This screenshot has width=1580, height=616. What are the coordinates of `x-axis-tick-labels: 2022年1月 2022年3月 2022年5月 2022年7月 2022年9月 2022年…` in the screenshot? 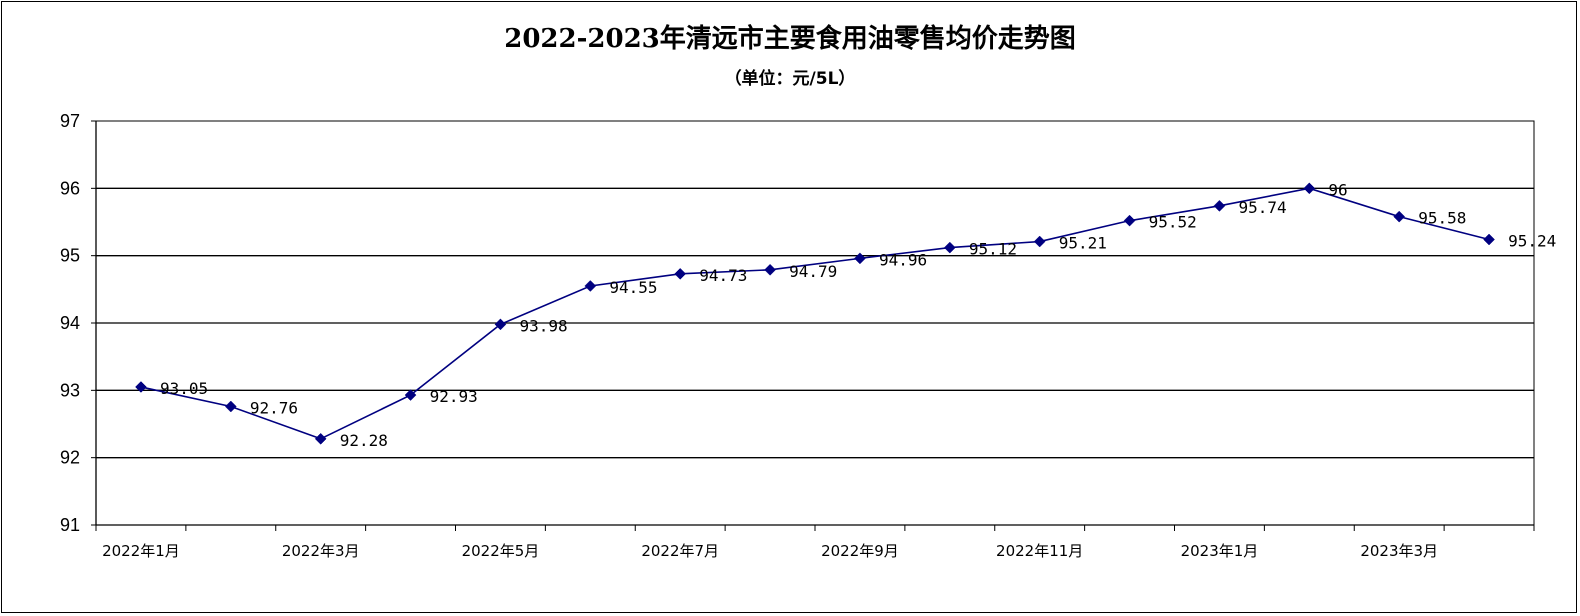 It's located at (770, 551).